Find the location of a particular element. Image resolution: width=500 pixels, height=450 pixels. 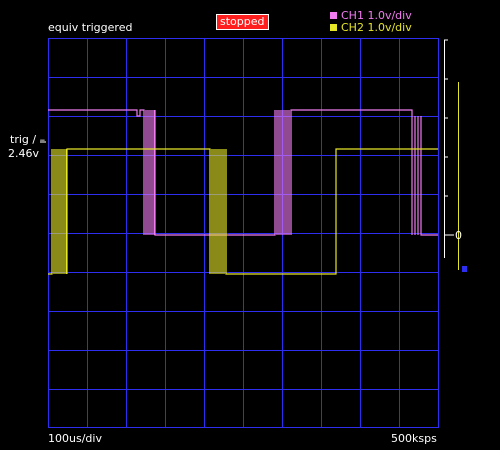

trig-level-value: 2.46v is located at coordinates (24, 153).